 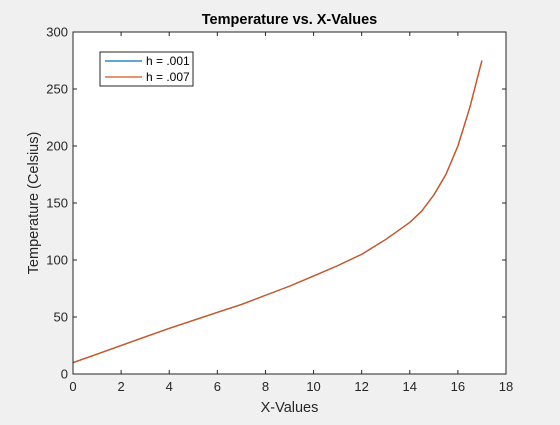 I want to click on x-tick-label: 8, so click(x=265, y=386).